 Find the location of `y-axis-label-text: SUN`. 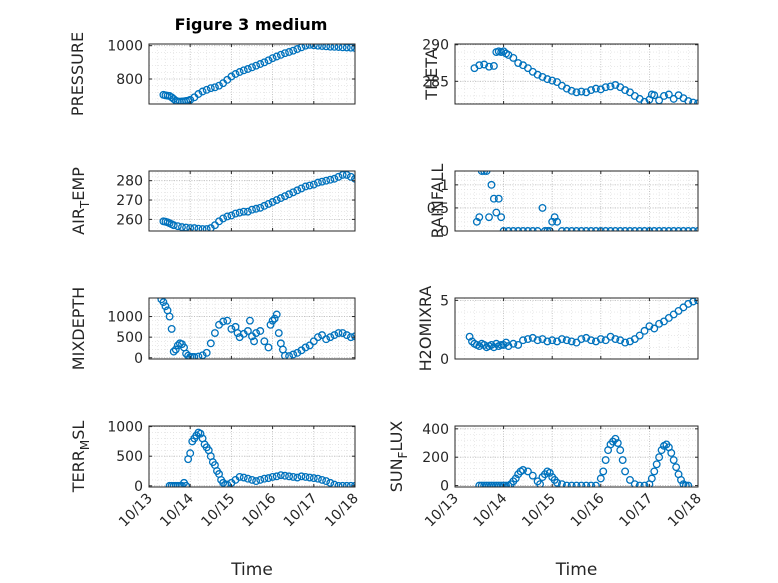

y-axis-label-text: SUN is located at coordinates (396, 475).